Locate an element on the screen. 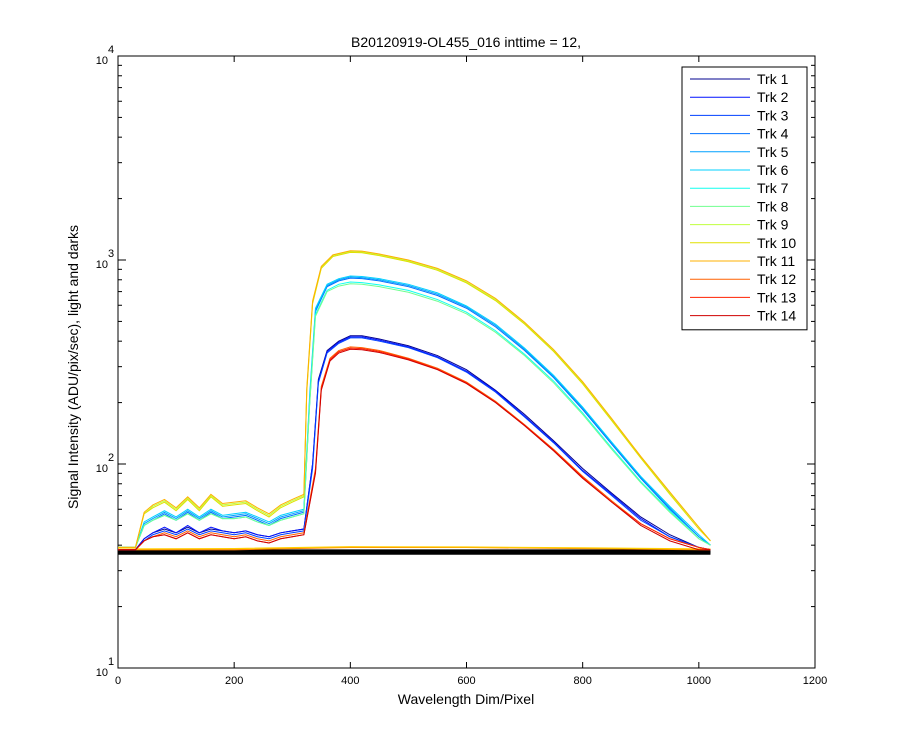  legend-label: Trk 3 is located at coordinates (773, 115).